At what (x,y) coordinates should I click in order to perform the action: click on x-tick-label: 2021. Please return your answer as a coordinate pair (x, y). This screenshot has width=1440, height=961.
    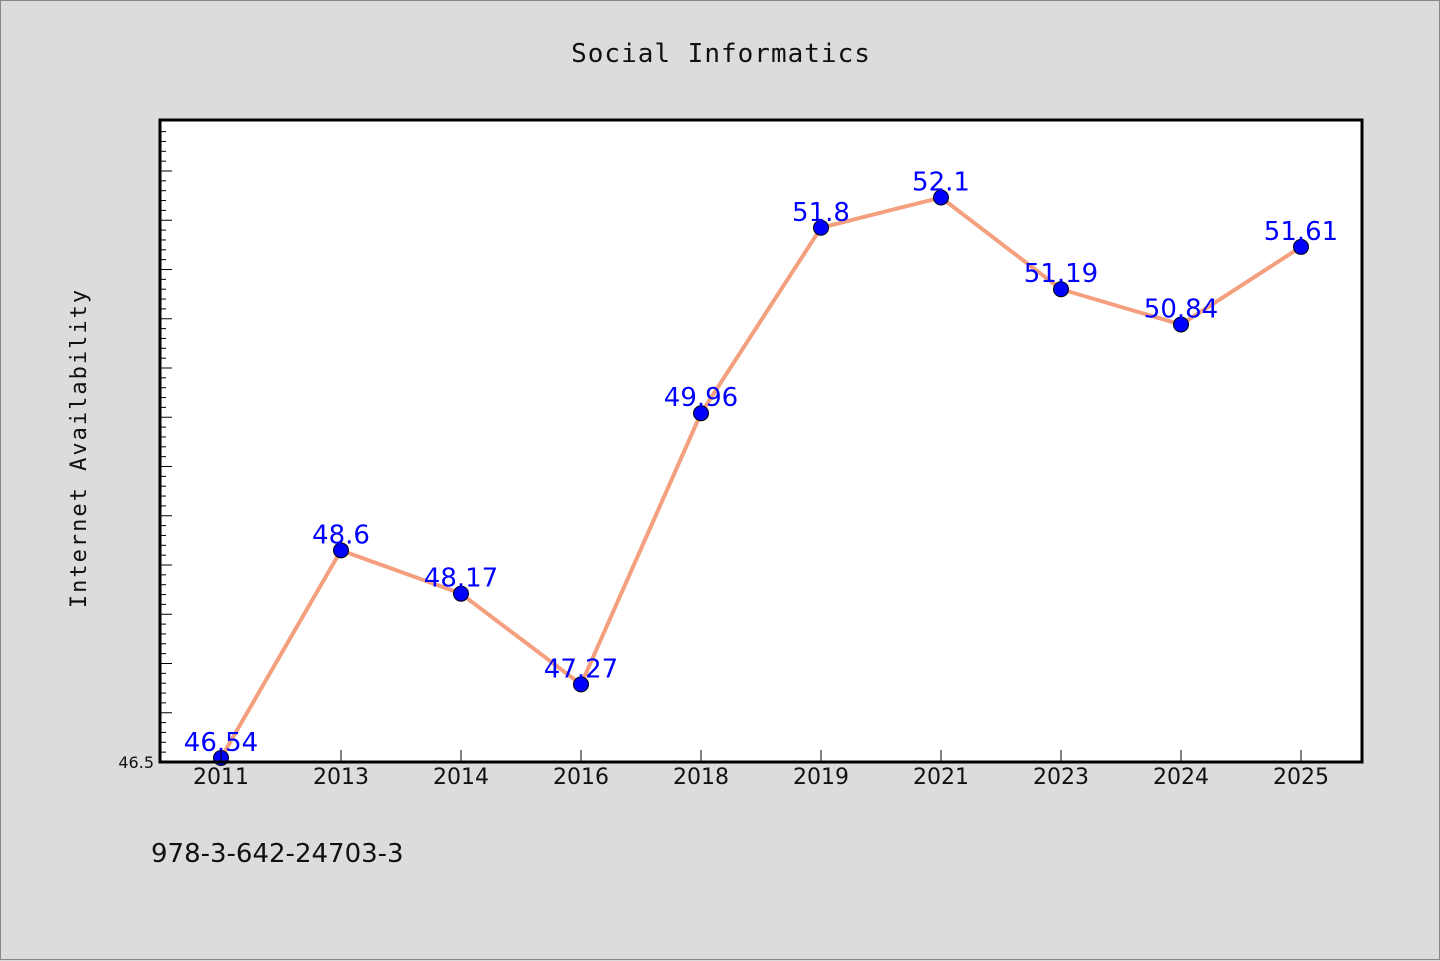
    Looking at the image, I should click on (941, 777).